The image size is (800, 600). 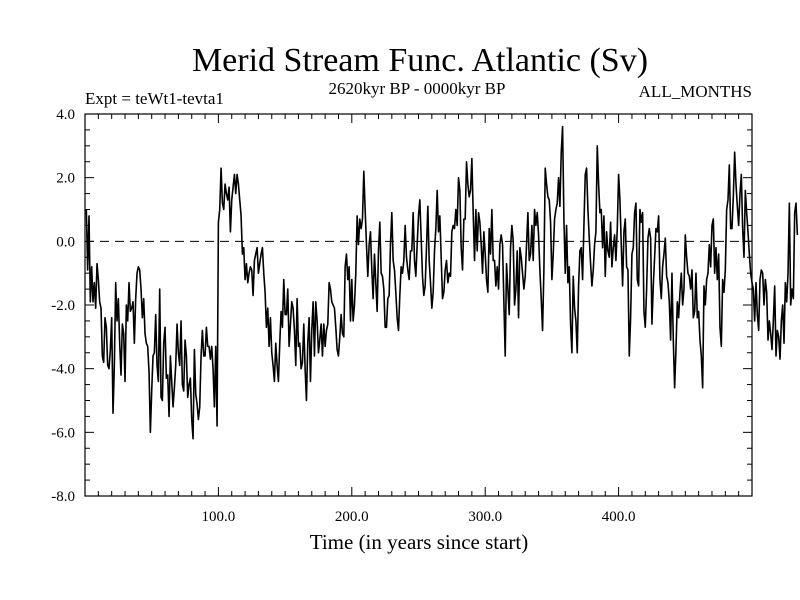 I want to click on y-tick-label: -6.0, so click(x=63, y=433).